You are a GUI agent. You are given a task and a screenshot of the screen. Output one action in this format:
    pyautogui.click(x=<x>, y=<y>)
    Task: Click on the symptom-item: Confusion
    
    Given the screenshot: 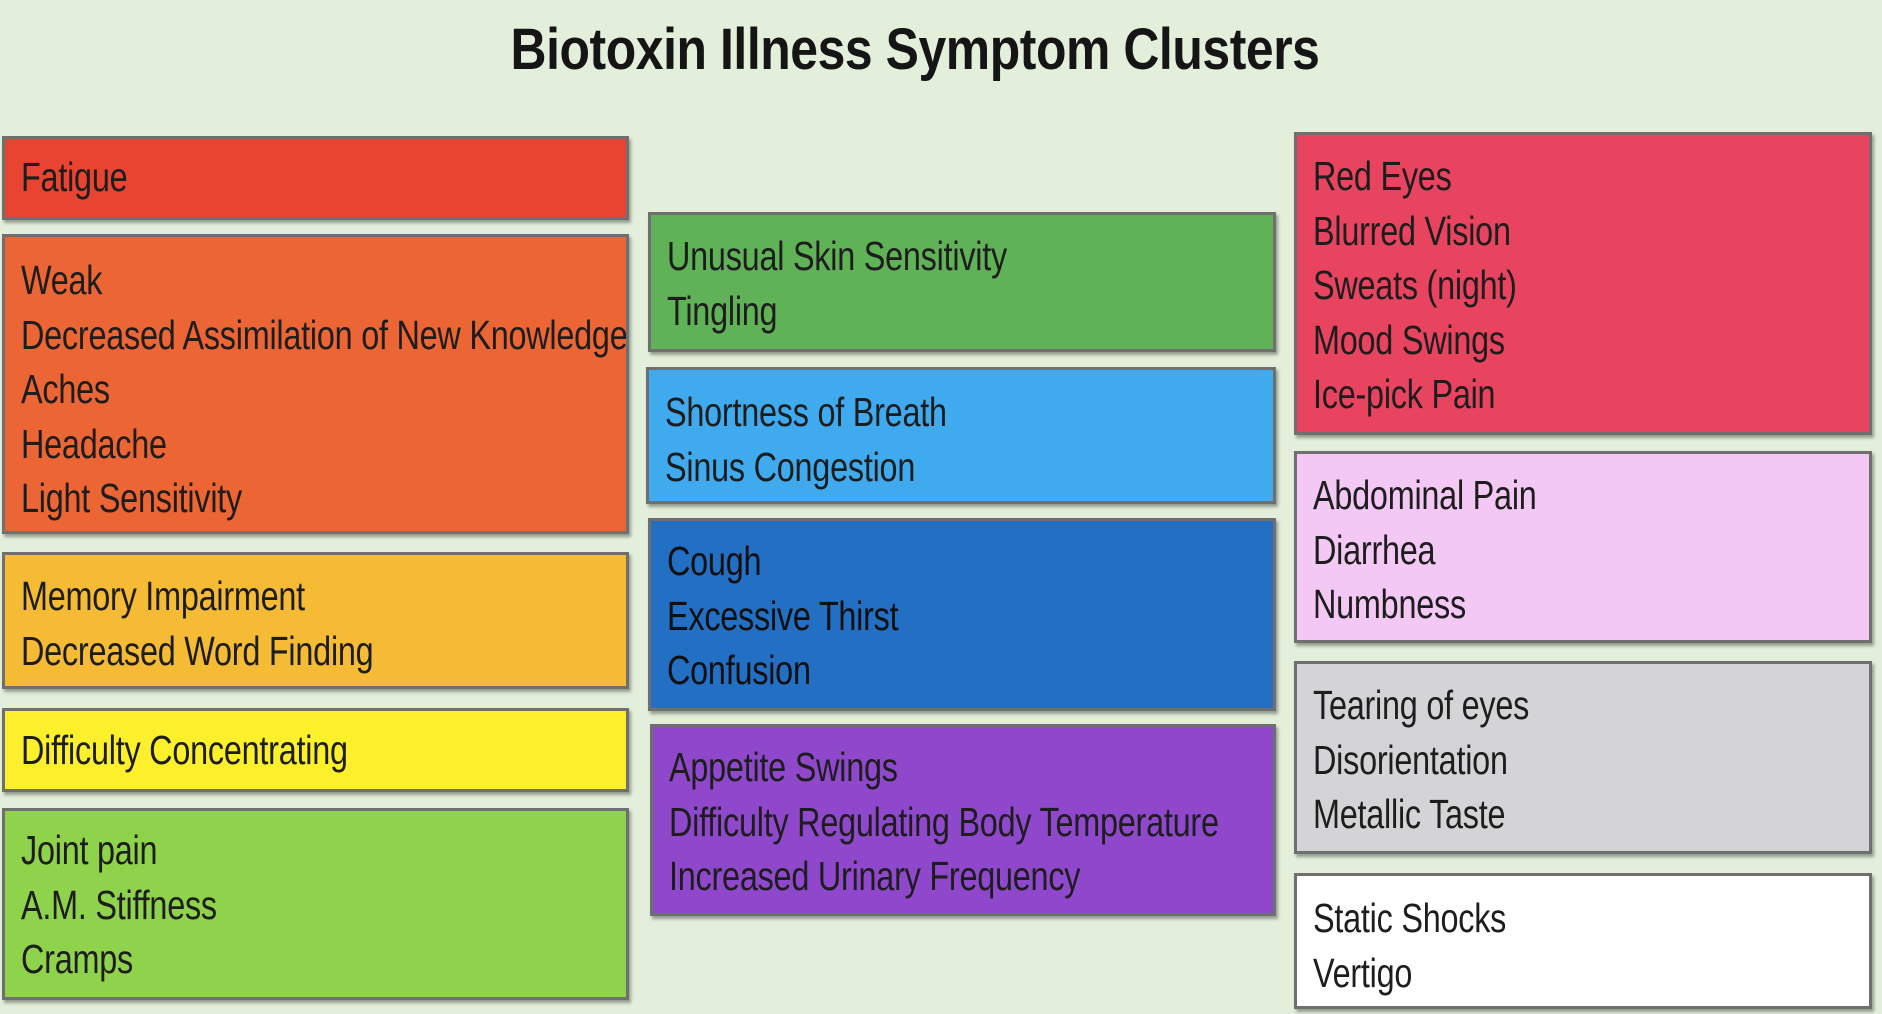 What is the action you would take?
    pyautogui.click(x=739, y=670)
    